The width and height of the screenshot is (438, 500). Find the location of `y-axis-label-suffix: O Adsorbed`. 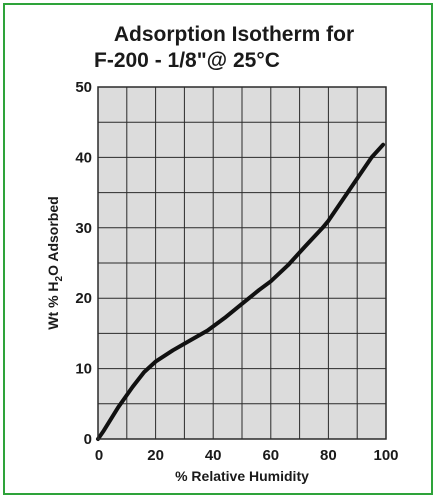

y-axis-label-suffix: O Adsorbed is located at coordinates (53, 236).